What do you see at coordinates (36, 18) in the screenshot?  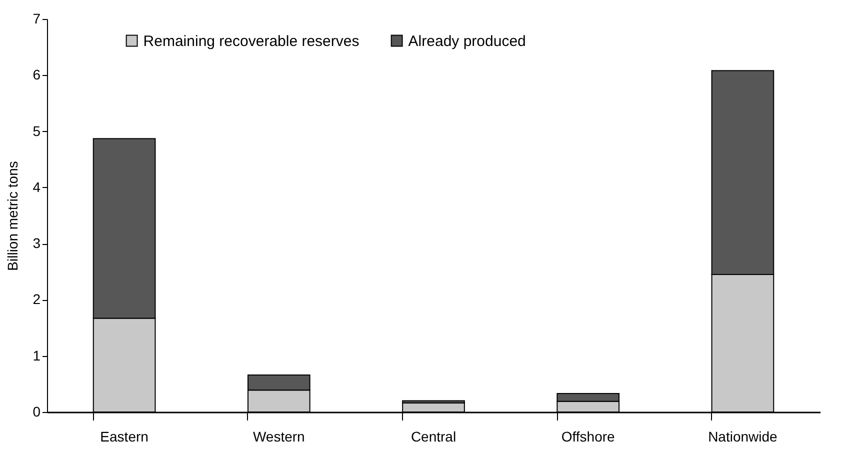 I see `y-tick-label: 7` at bounding box center [36, 18].